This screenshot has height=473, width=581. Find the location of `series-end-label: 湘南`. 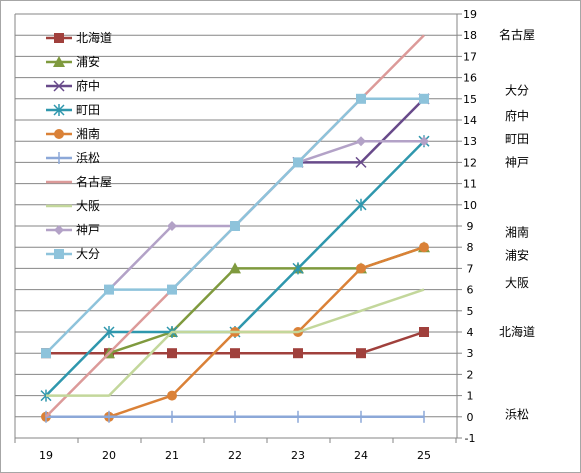

series-end-label: 湘南 is located at coordinates (517, 231).